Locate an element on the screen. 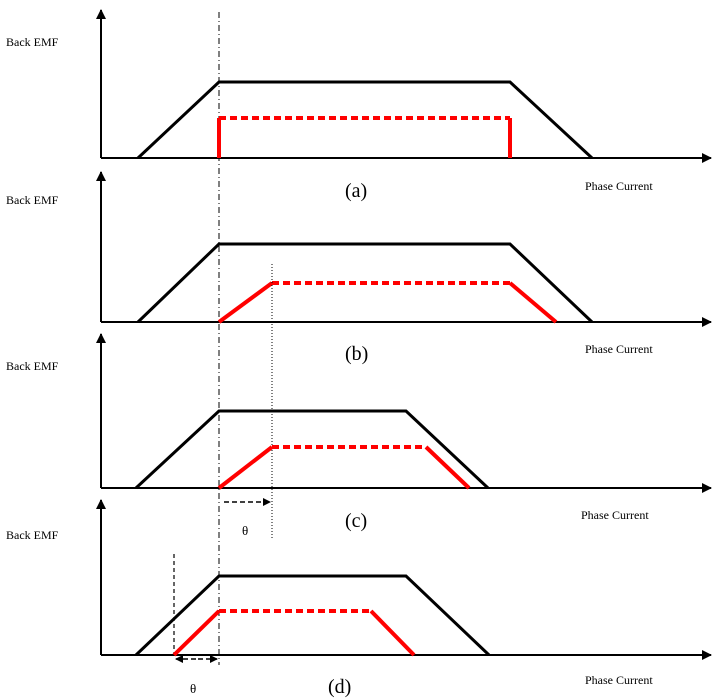 This screenshot has width=712, height=698. panel-c-x-label: Phase Current is located at coordinates (615, 515).